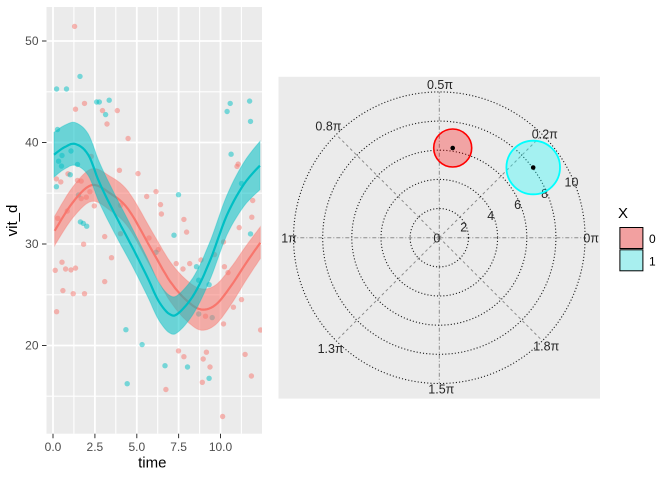 This screenshot has height=480, width=672. Describe the element at coordinates (331, 349) in the screenshot. I see `svg-text: 1.3π` at that location.